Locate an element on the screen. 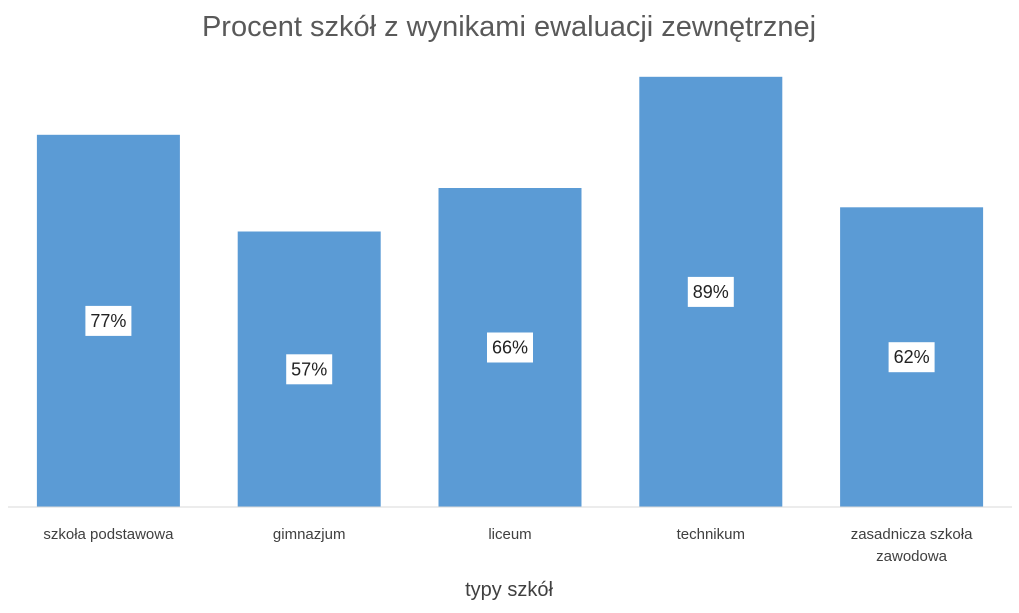  value-label-text-2: 66% is located at coordinates (510, 348).